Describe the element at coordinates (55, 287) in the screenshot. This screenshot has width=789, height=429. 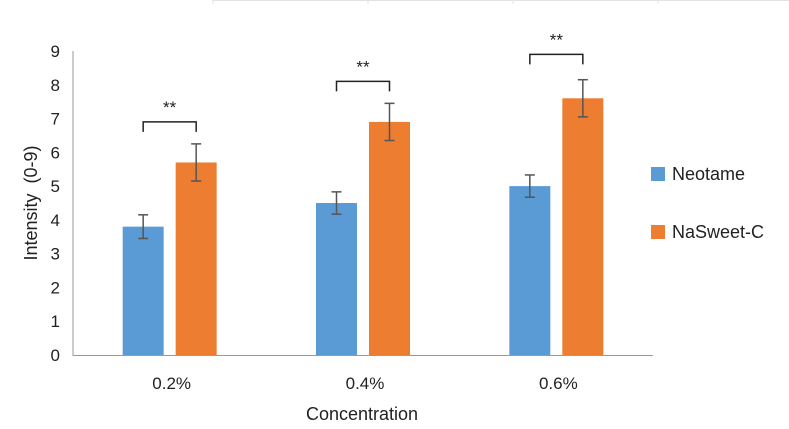
I see `y-tick-label: 2` at that location.